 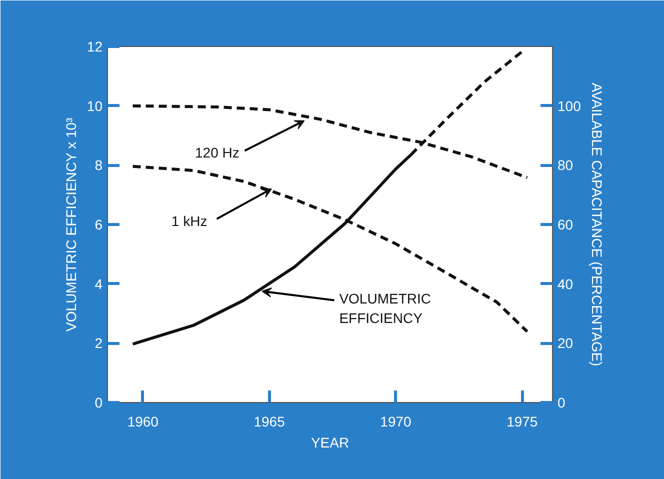 I want to click on y2-axis-title: AVAILABLE CAPACITANCE (PERCENTAGE), so click(x=596, y=224).